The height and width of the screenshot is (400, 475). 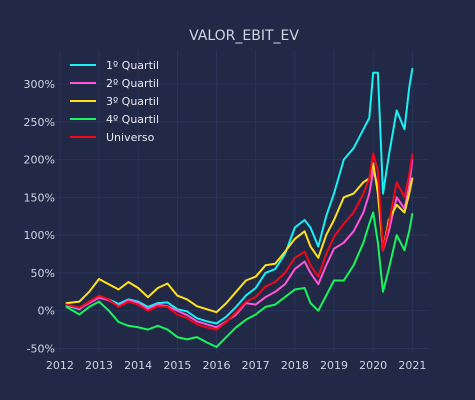 What do you see at coordinates (334, 365) in the screenshot?
I see `x-tick-label: 2019` at bounding box center [334, 365].